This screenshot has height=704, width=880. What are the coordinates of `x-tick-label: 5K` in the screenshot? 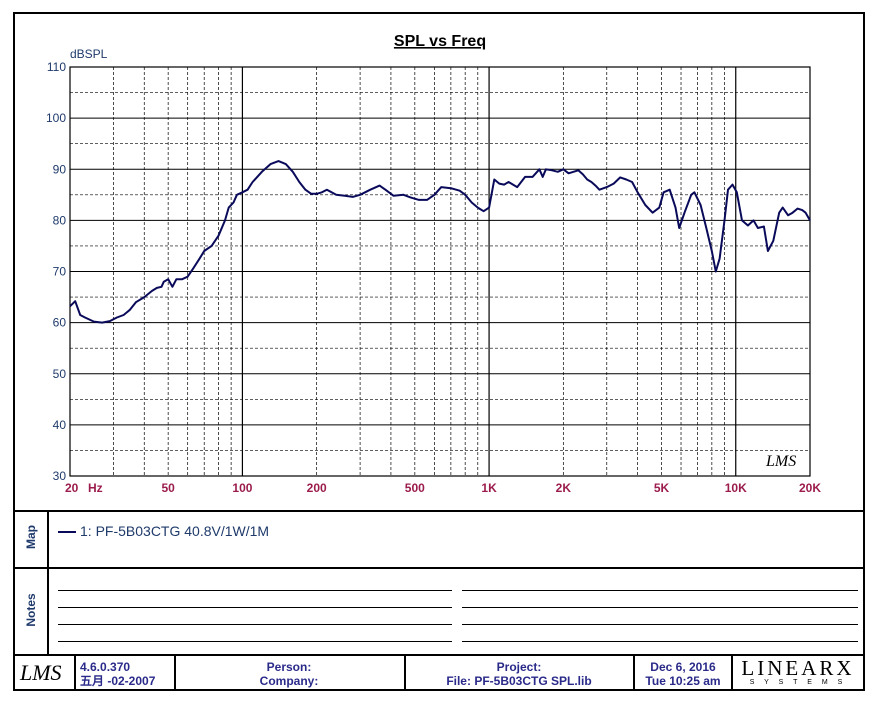 It's located at (662, 488).